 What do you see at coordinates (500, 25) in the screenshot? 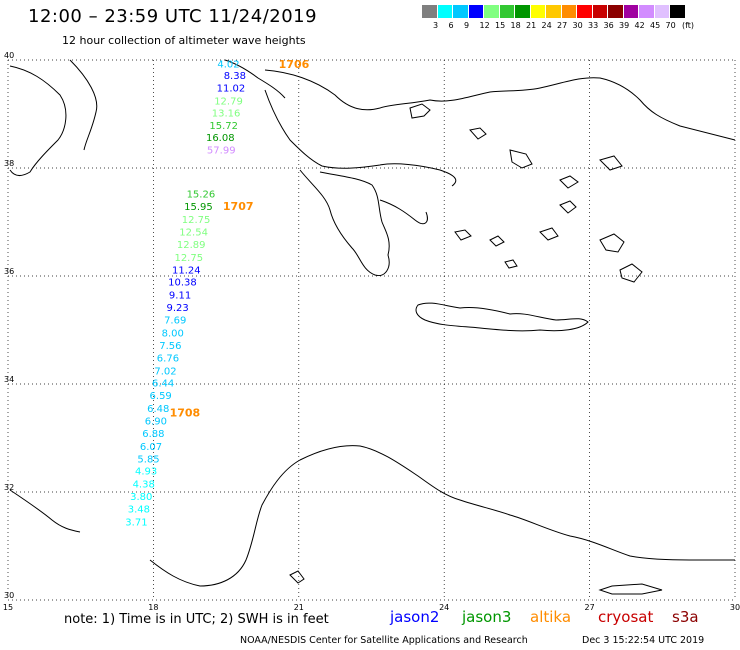
I see `legend-label: 15` at bounding box center [500, 25].